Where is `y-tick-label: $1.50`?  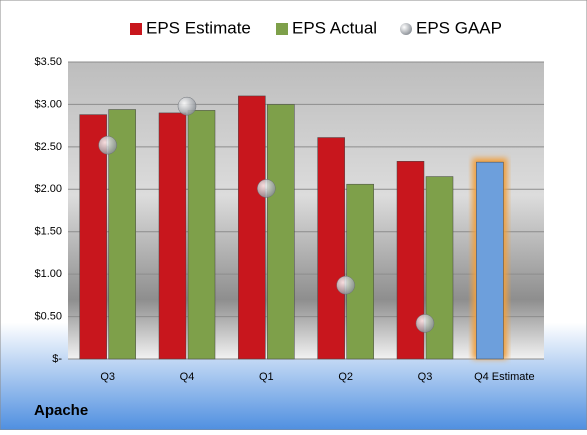 y-tick-label: $1.50 is located at coordinates (48, 232).